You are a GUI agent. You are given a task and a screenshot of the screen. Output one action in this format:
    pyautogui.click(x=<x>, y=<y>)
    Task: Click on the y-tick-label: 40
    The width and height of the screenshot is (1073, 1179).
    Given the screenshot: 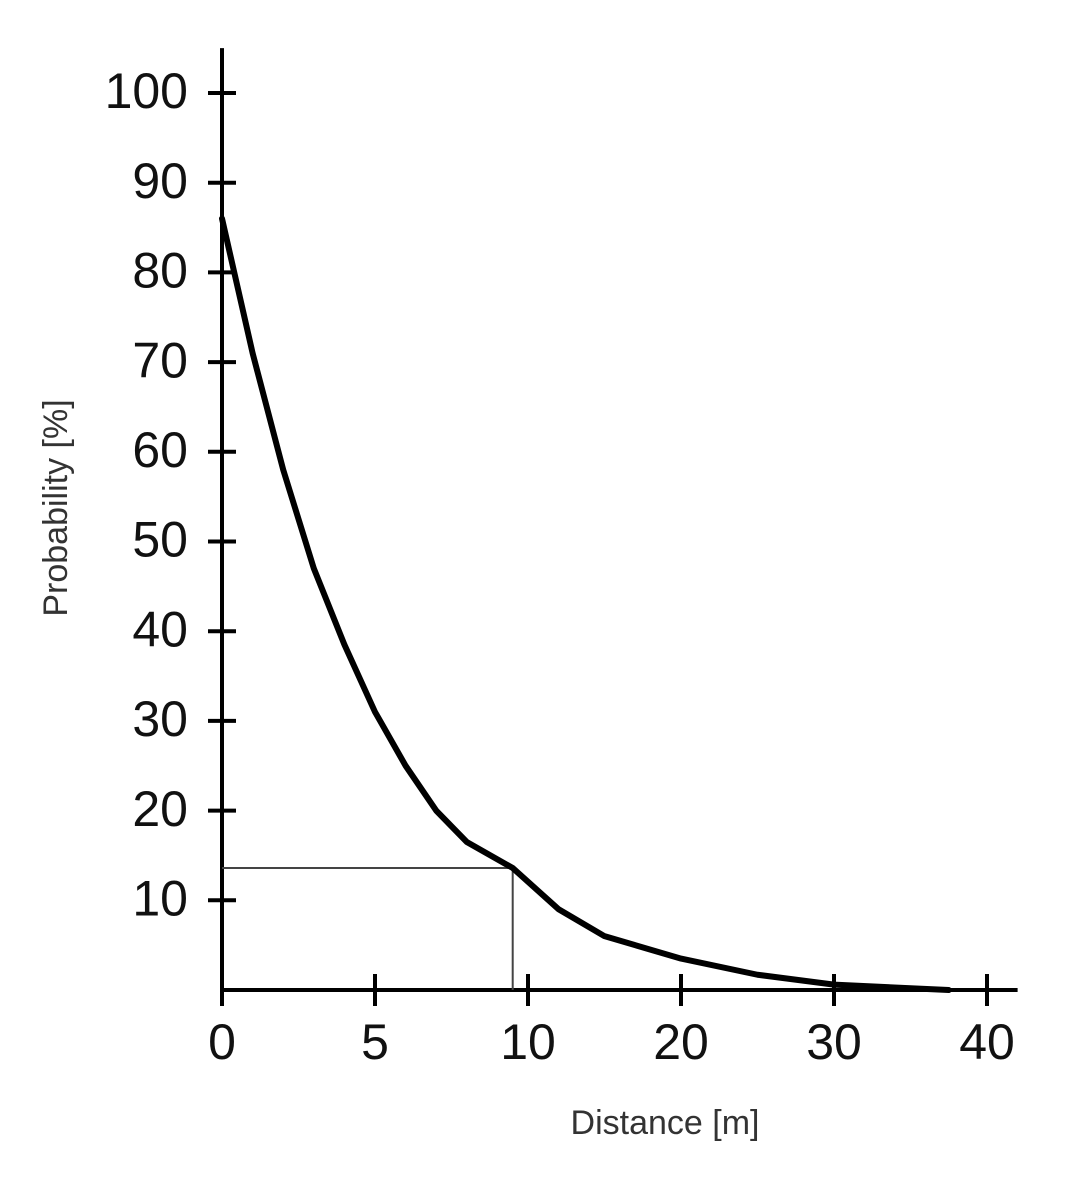 What is the action you would take?
    pyautogui.click(x=160, y=629)
    